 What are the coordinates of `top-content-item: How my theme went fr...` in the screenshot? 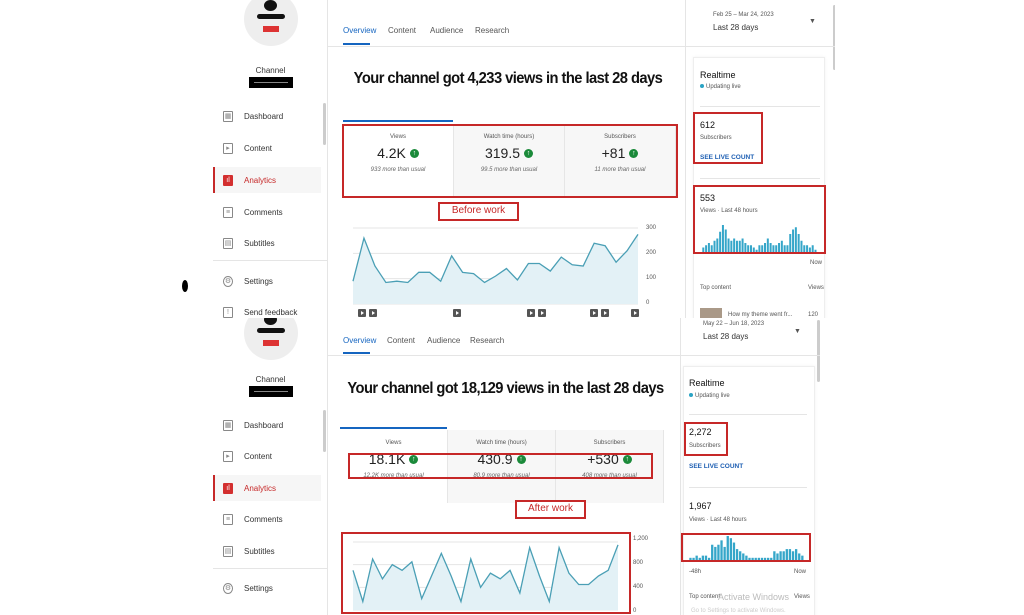 It's located at (760, 315).